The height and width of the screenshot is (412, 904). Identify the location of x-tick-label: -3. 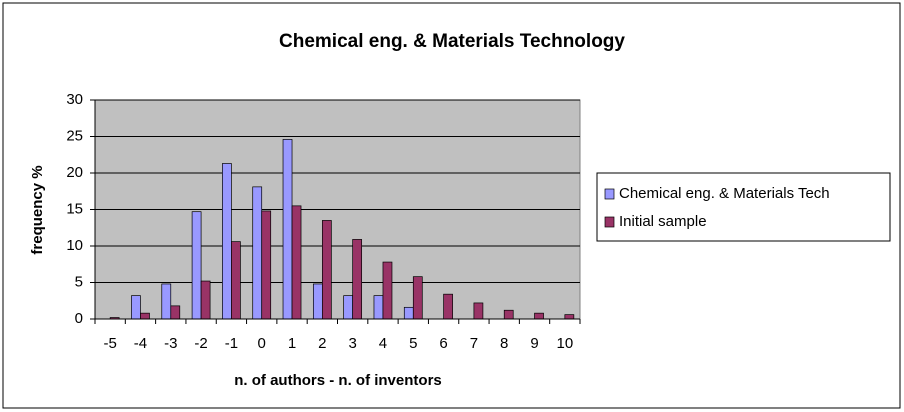
(170, 343).